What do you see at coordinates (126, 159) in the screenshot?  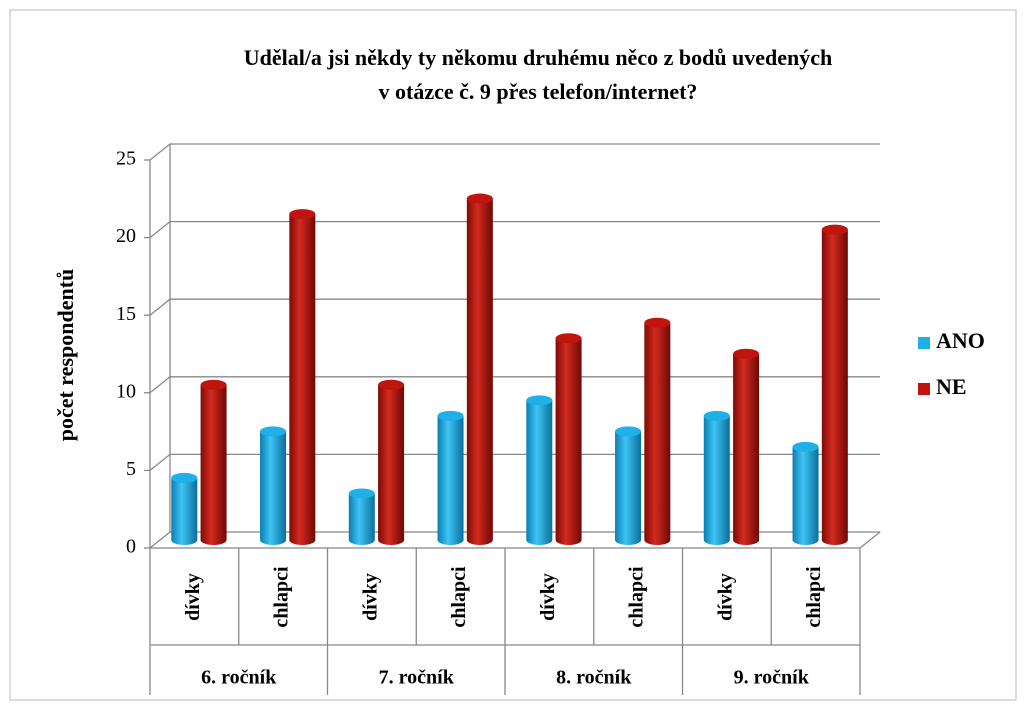 I see `y-tick-label: 25` at bounding box center [126, 159].